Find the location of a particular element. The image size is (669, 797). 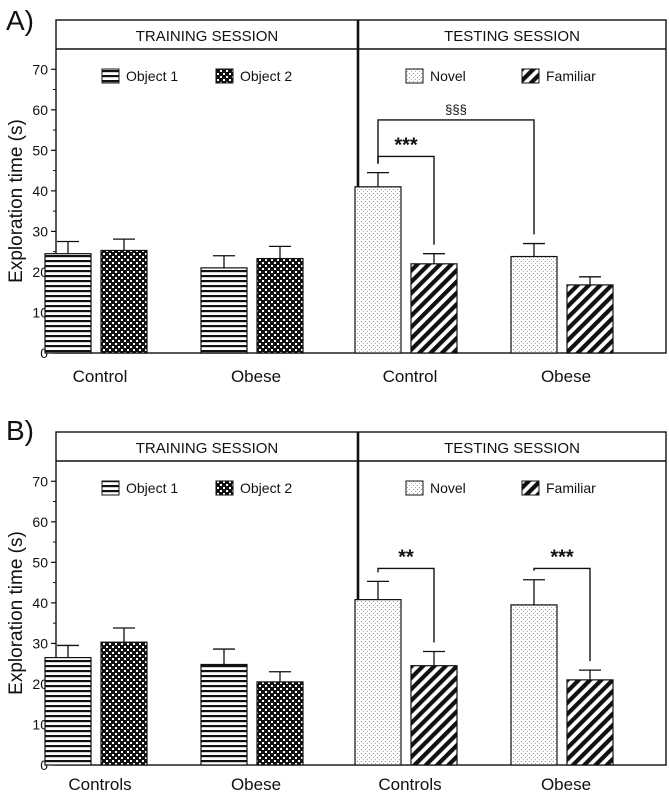

significance-label: §§§ is located at coordinates (456, 109).